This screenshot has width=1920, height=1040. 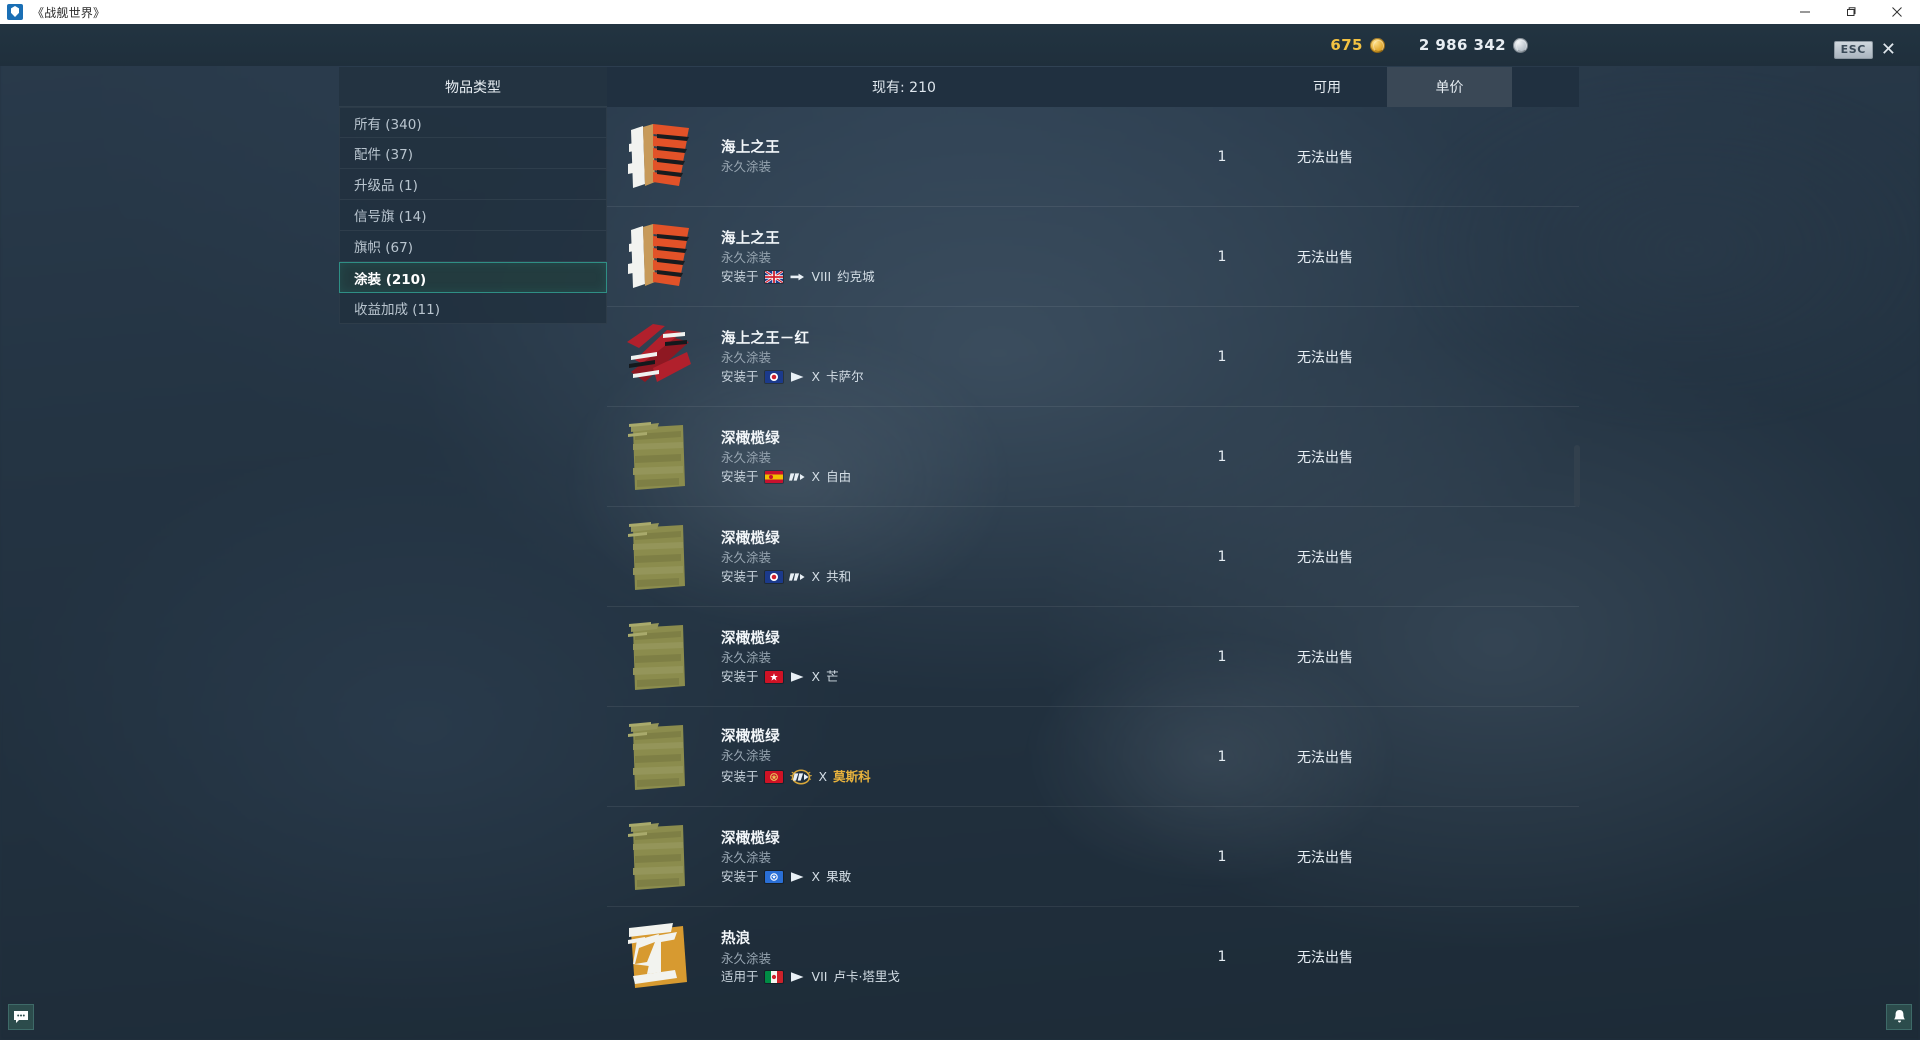 I want to click on sidebar-header: 物品类型, so click(x=473, y=87).